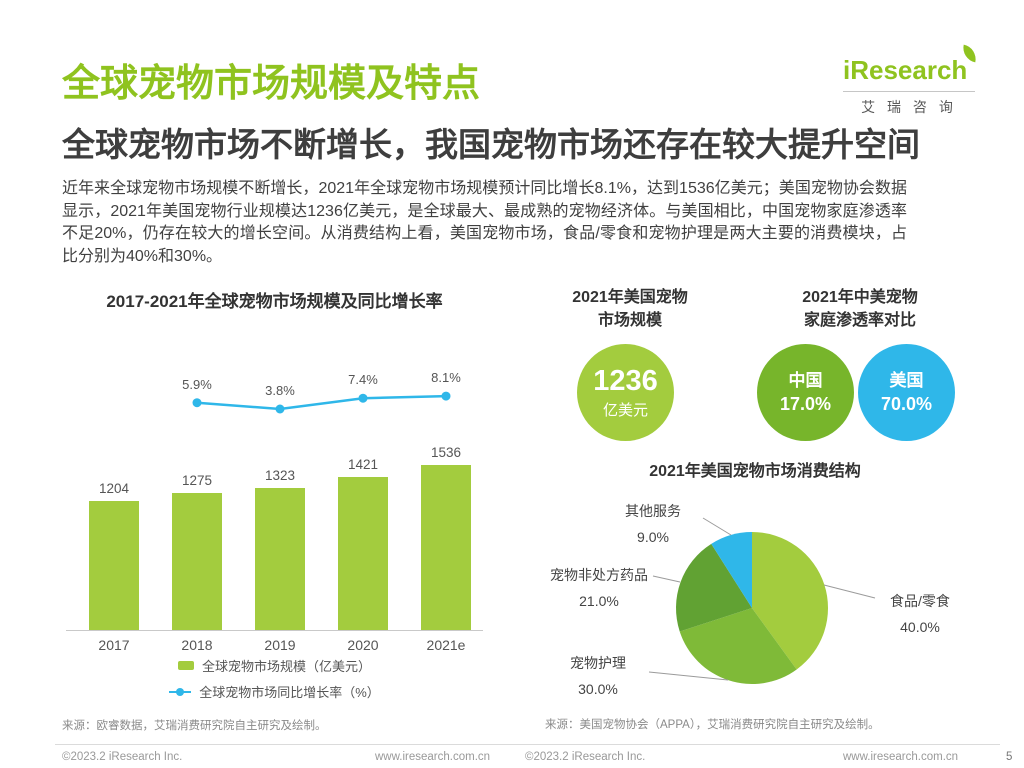 The width and height of the screenshot is (1024, 768). I want to click on x-axis-label: 2019, so click(280, 645).